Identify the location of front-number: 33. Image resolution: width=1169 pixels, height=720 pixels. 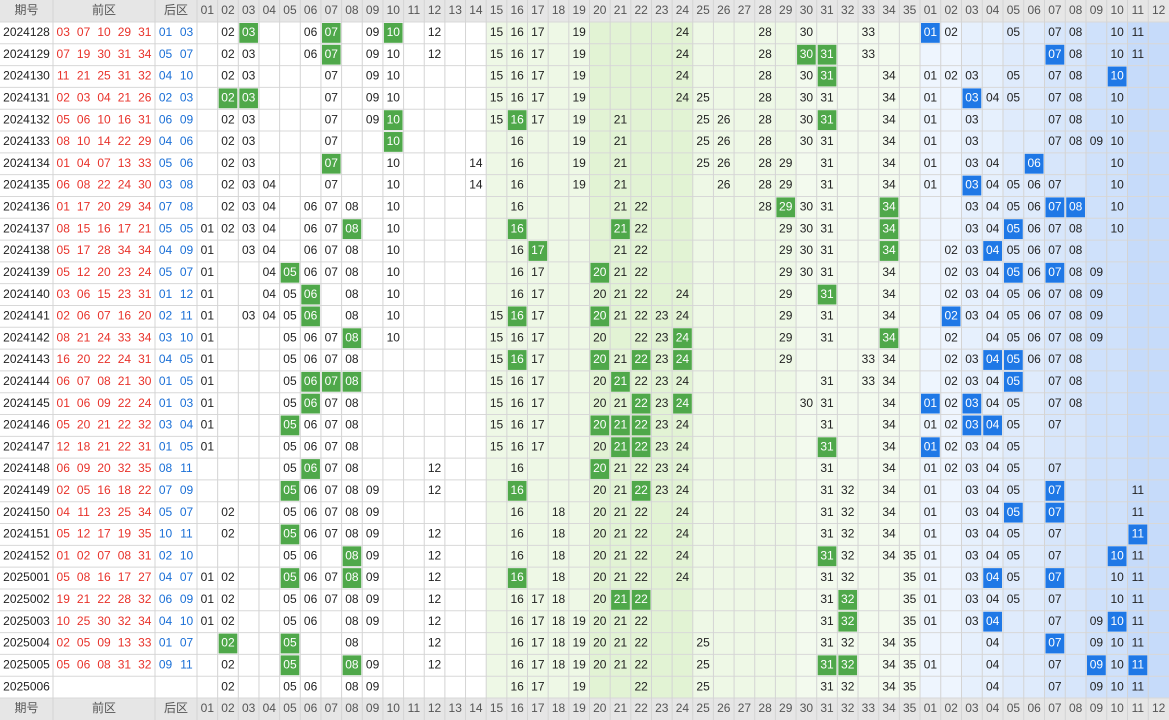
(125, 337).